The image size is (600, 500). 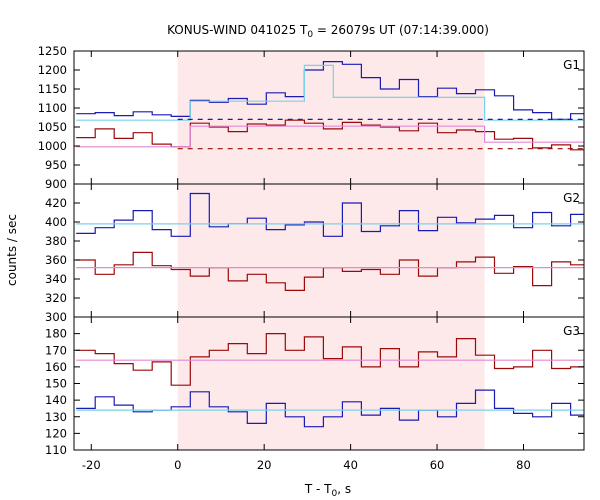 What do you see at coordinates (56, 433) in the screenshot?
I see `y-tick-label: 120` at bounding box center [56, 433].